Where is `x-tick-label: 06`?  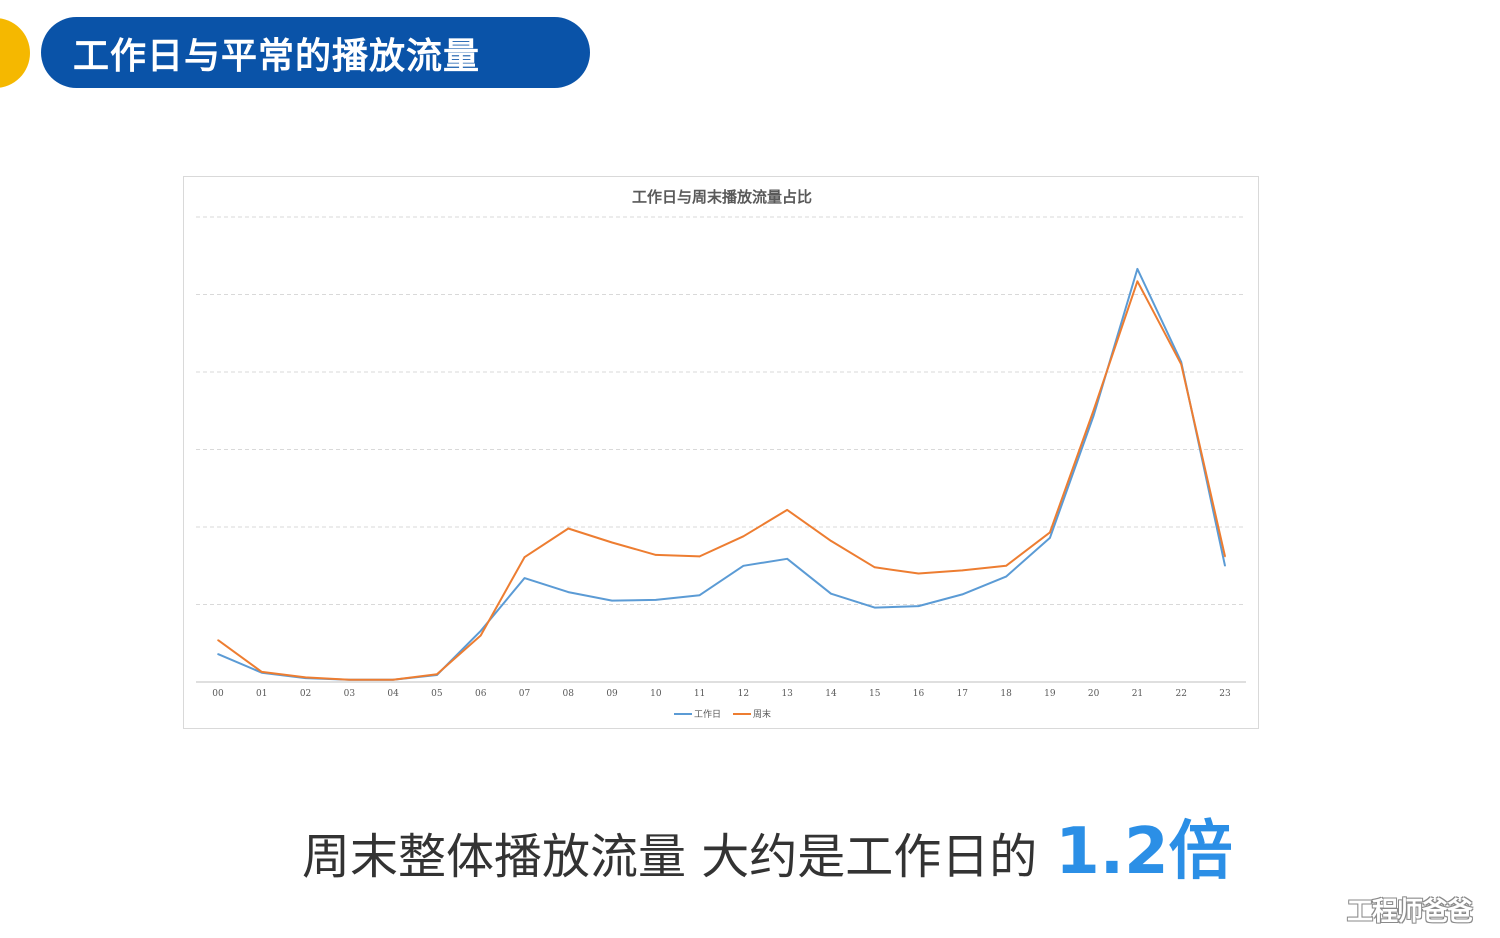 x-tick-label: 06 is located at coordinates (481, 694).